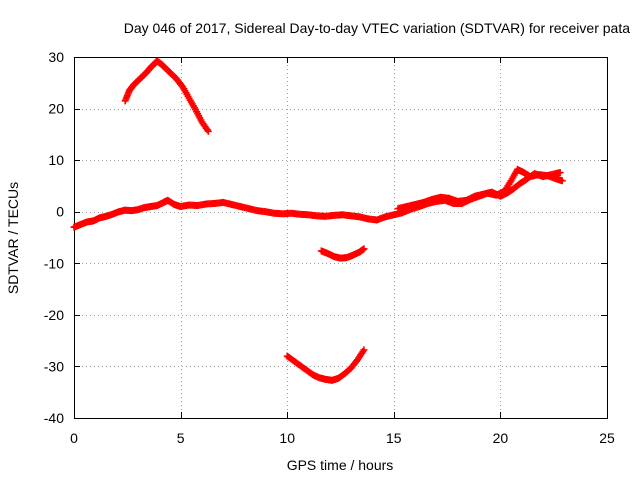  Describe the element at coordinates (54, 263) in the screenshot. I see `y-tick-label: -10` at that location.